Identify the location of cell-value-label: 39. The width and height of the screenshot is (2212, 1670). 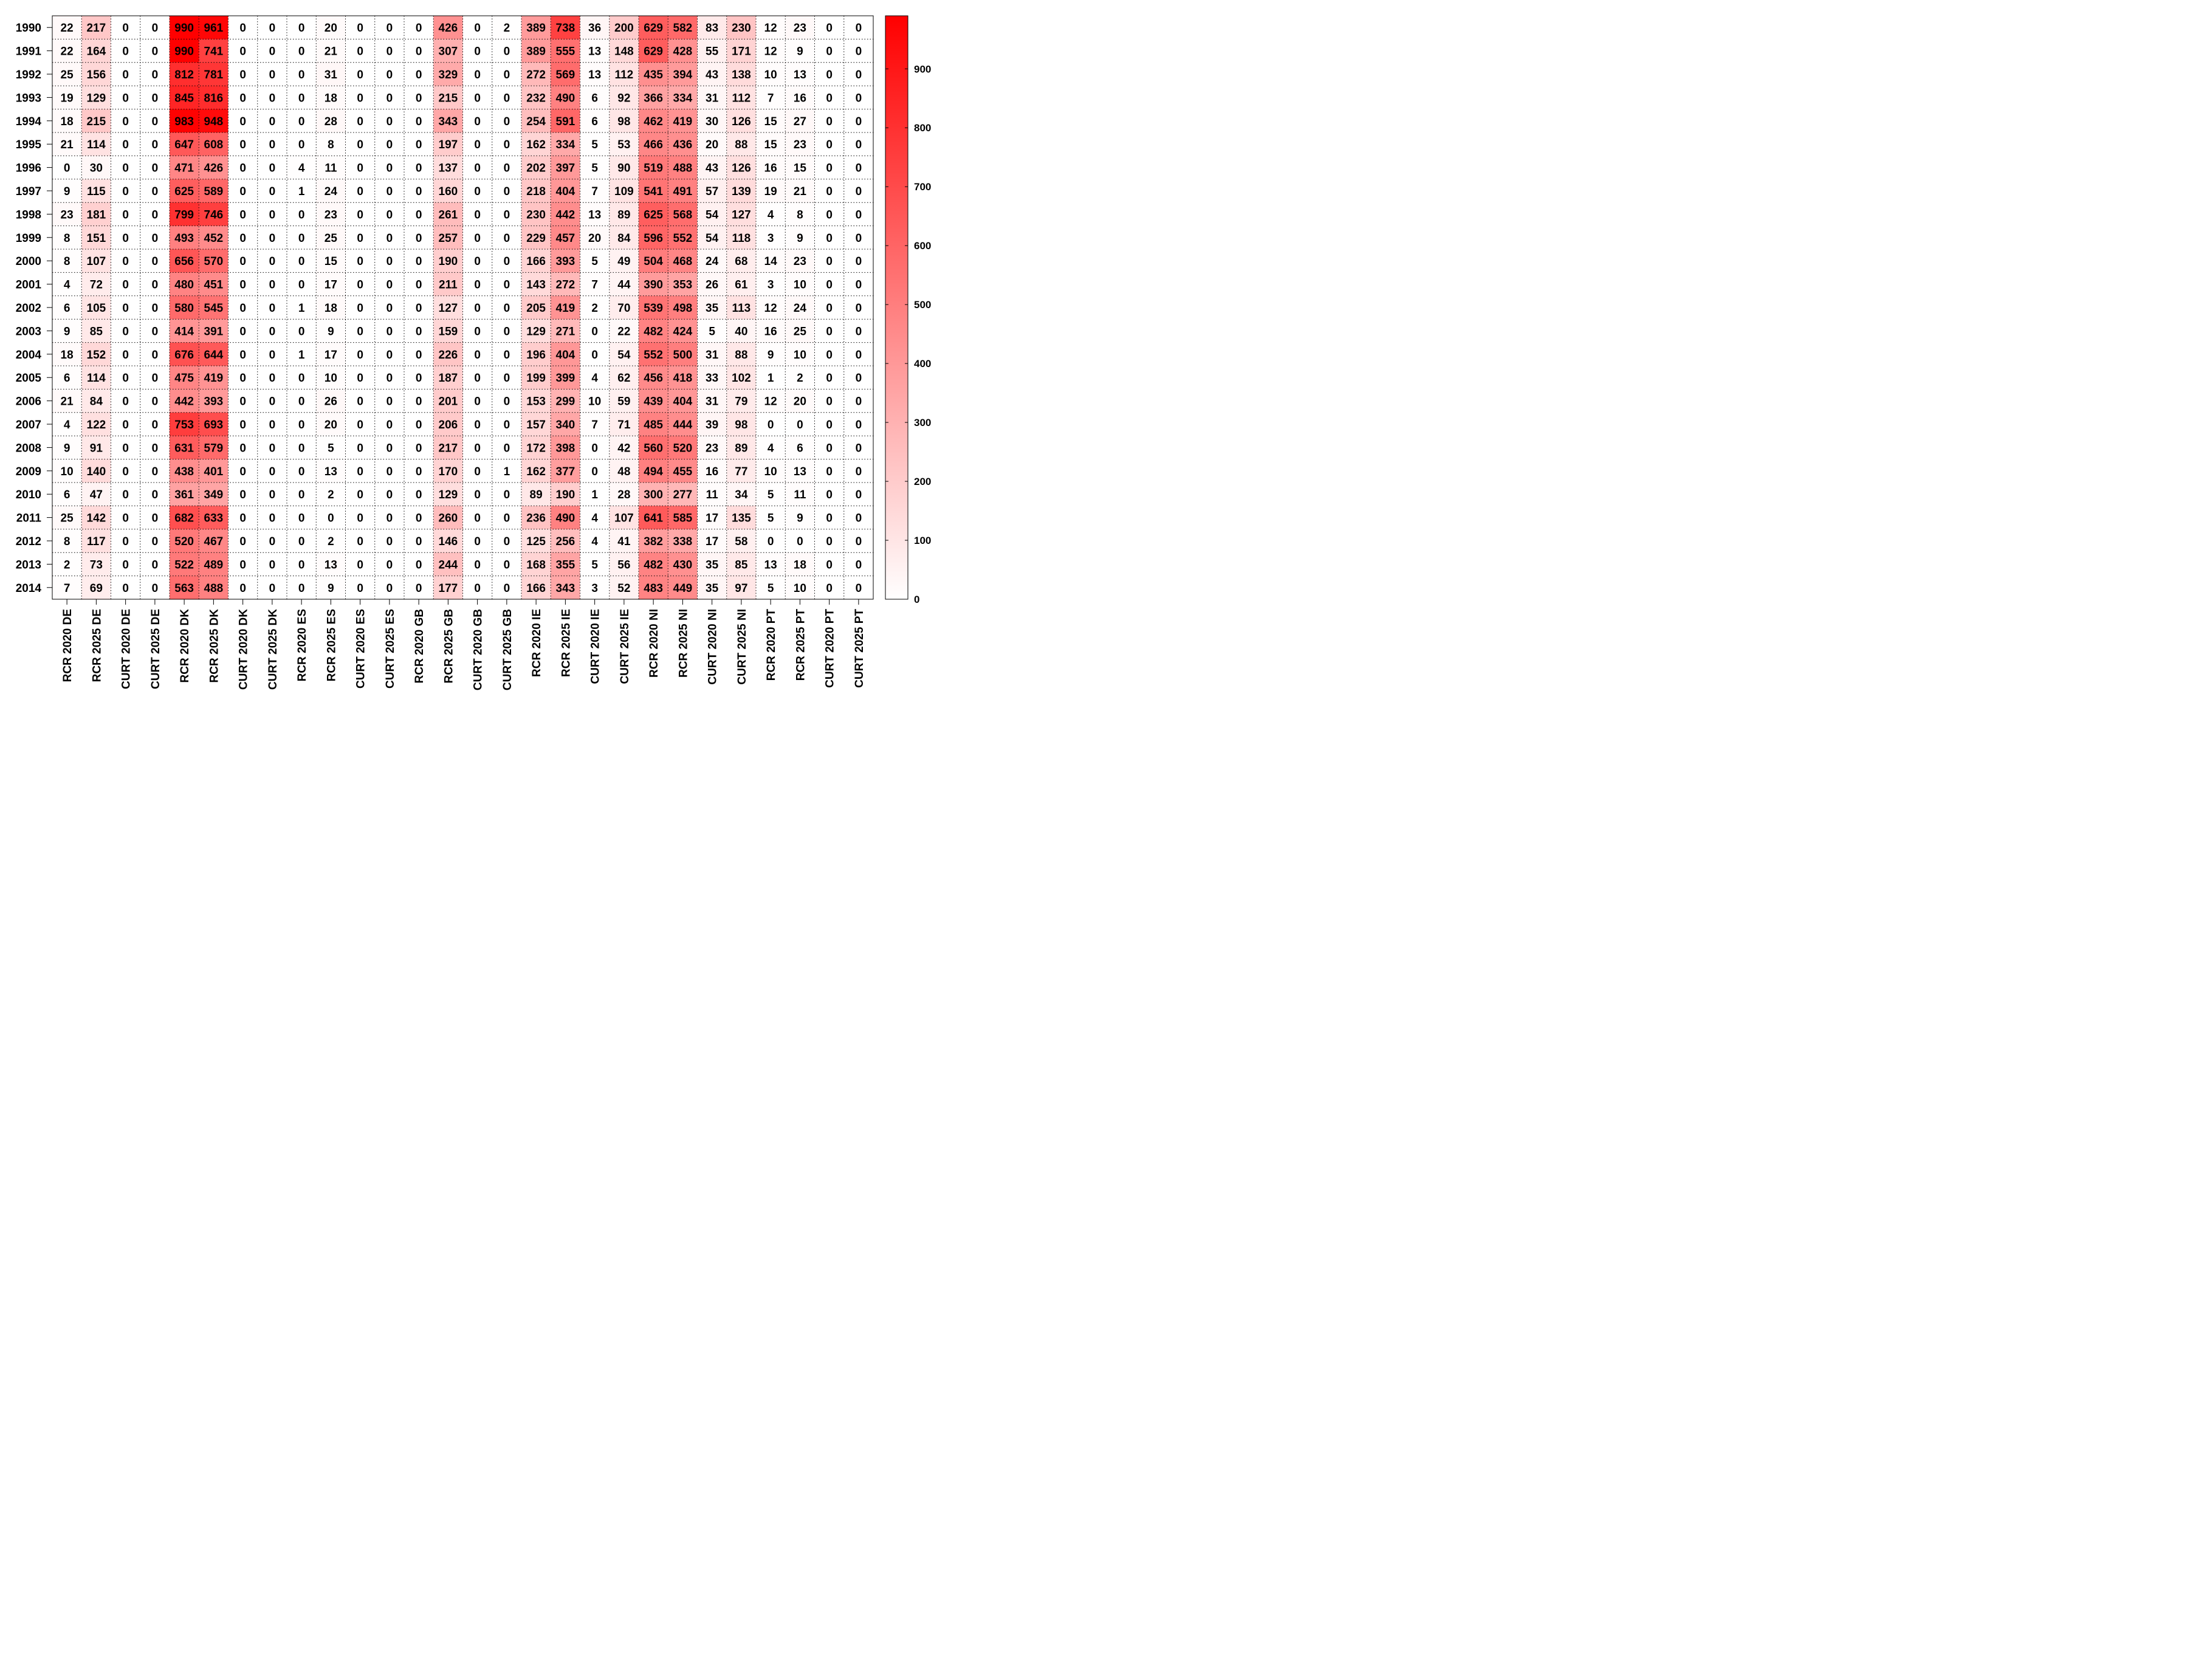
(712, 425).